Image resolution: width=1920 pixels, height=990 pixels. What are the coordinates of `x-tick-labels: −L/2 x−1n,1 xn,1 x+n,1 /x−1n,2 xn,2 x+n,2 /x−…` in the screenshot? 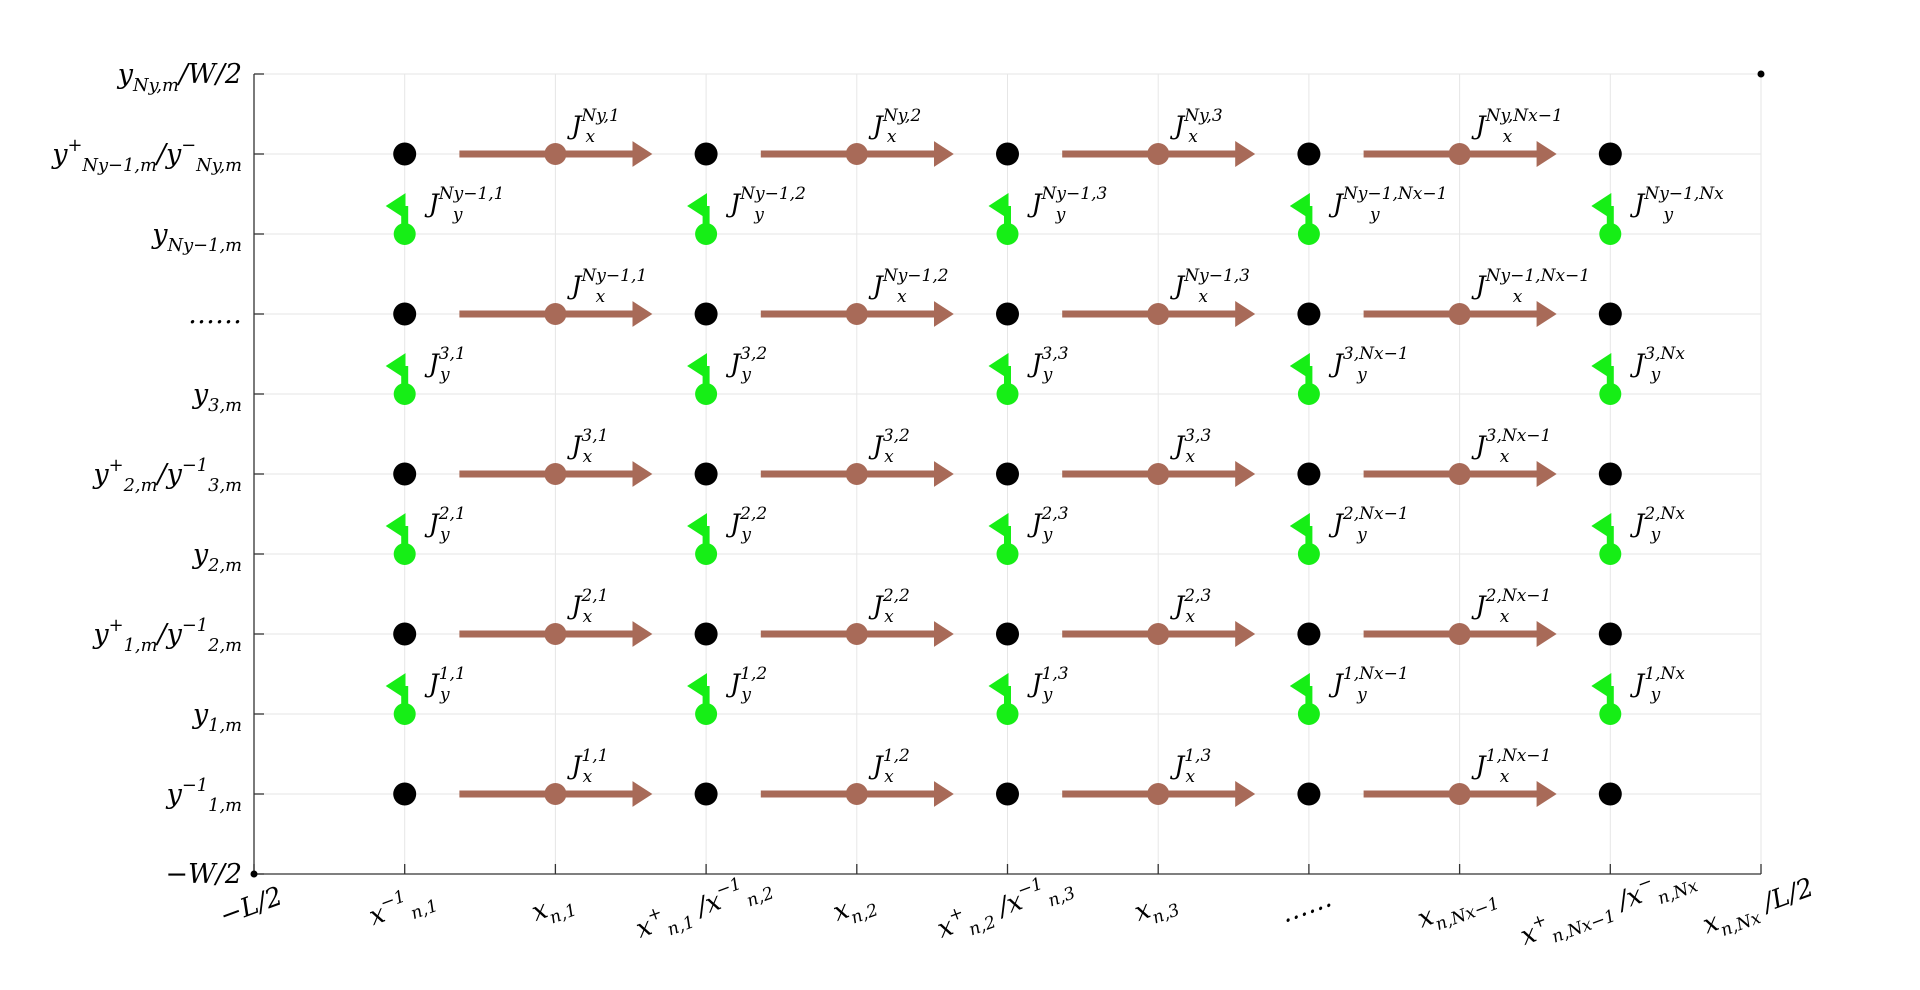 It's located at (1018, 908).